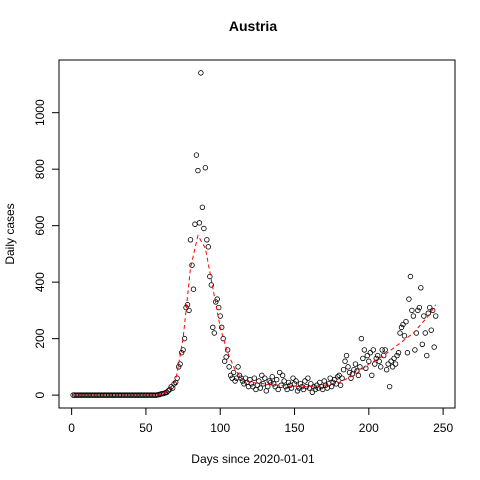 This screenshot has height=480, width=480. I want to click on y-tick-label: 800, so click(40, 169).